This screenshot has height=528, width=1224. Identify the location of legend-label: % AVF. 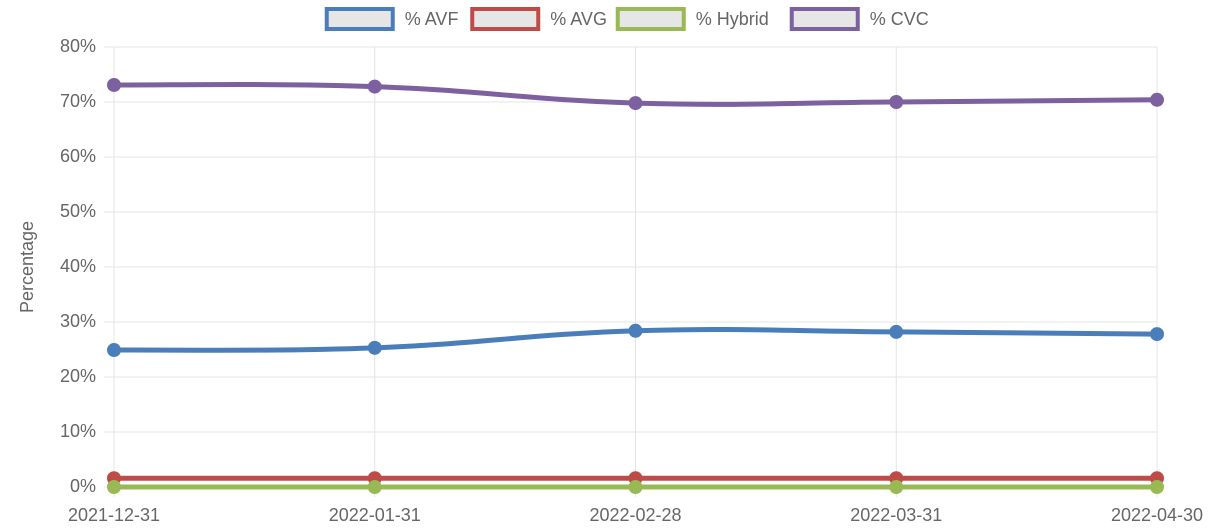
(432, 19).